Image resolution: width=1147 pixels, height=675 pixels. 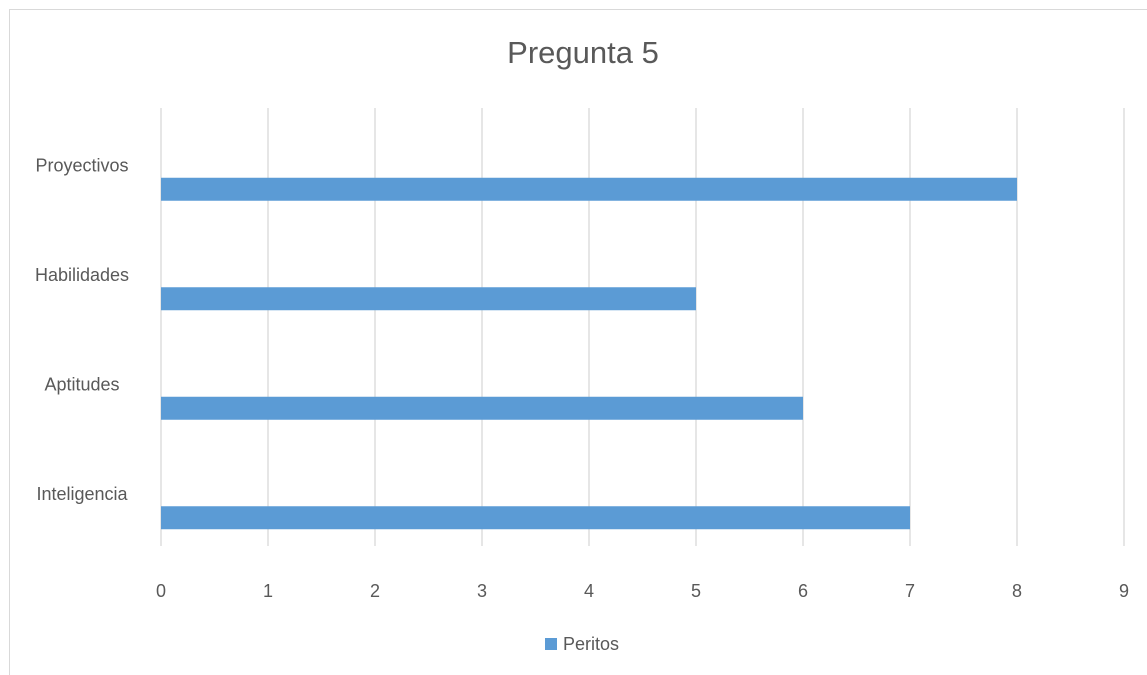 What do you see at coordinates (591, 644) in the screenshot?
I see `legend-label: Peritos` at bounding box center [591, 644].